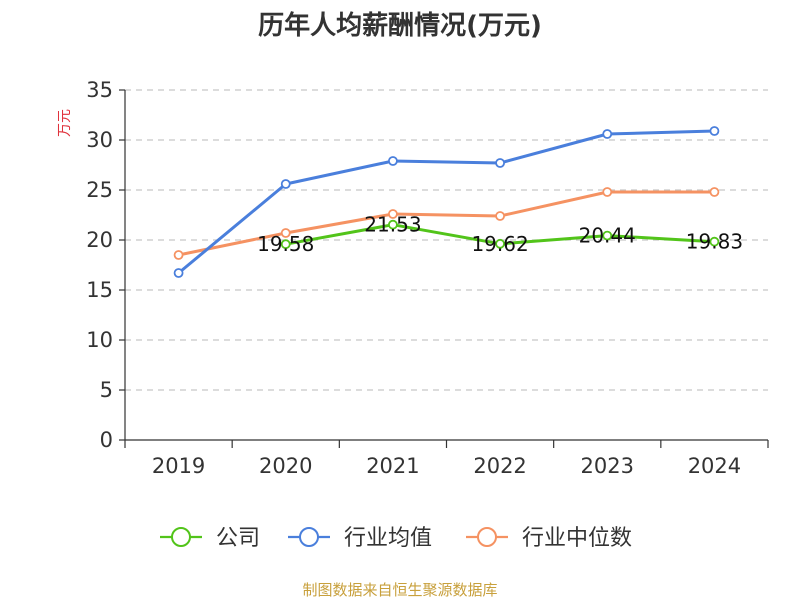 This screenshot has height=600, width=800. I want to click on y-axis-label: 万元, so click(65, 123).